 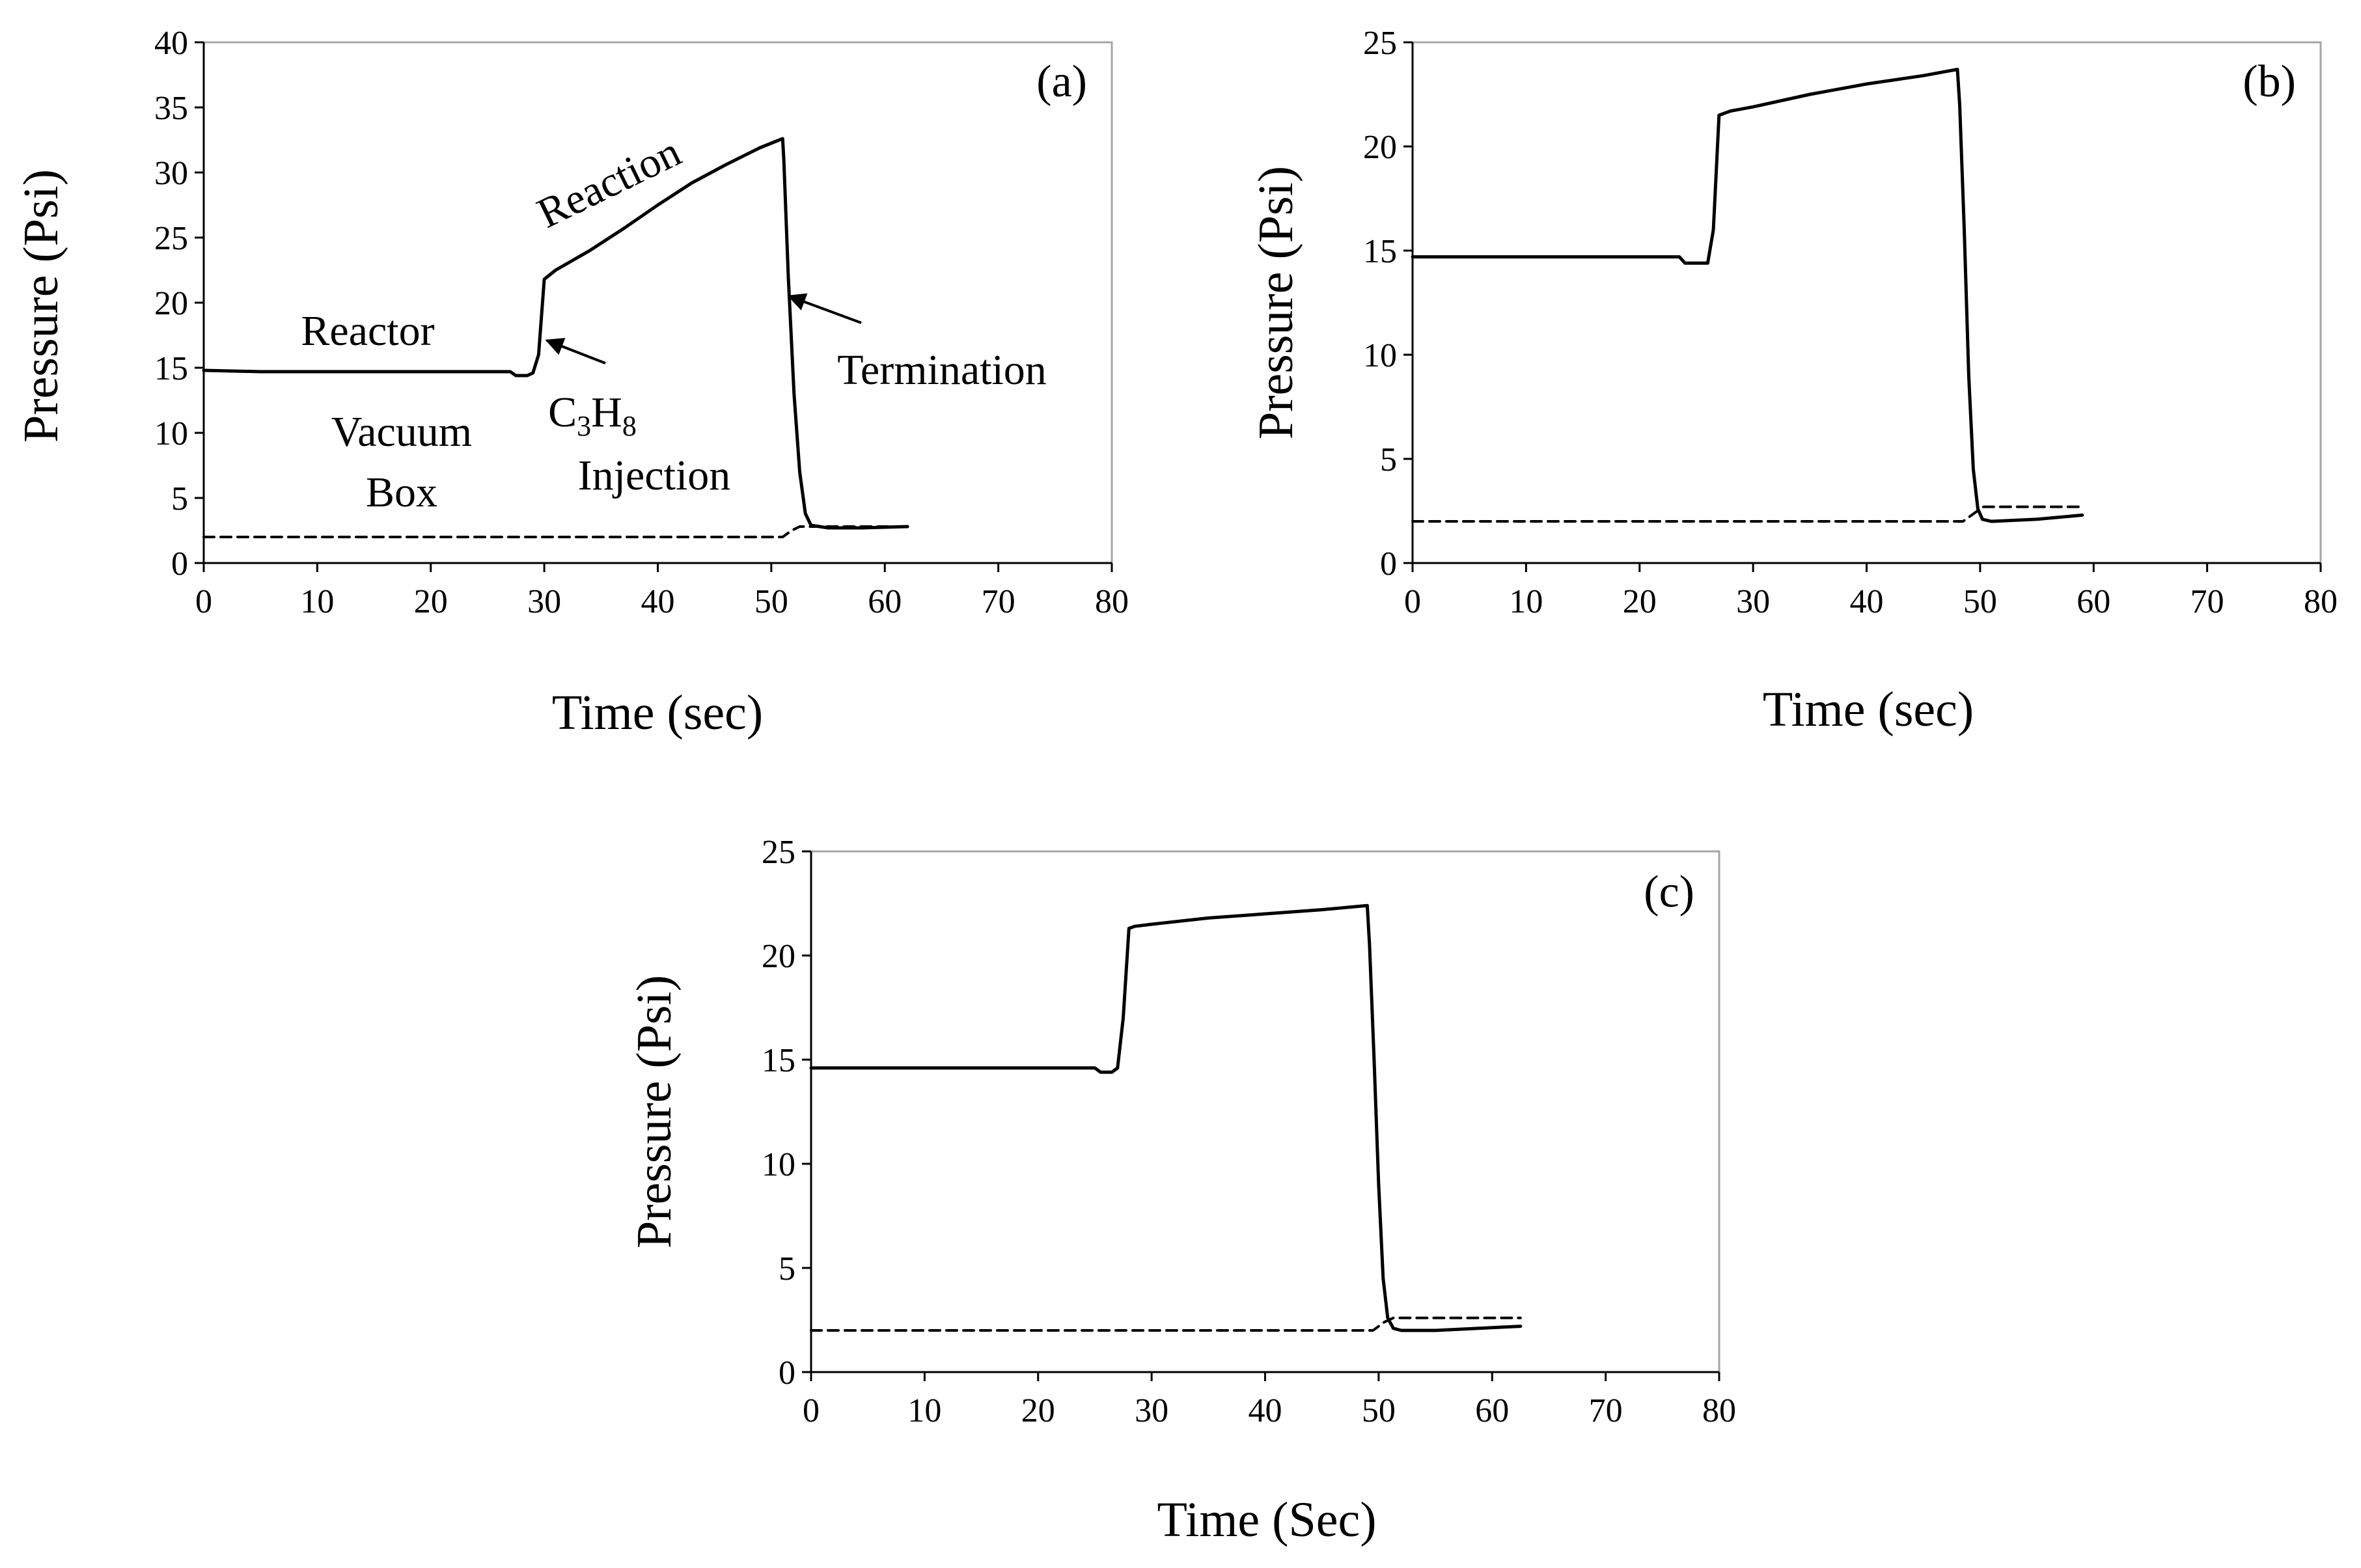 I want to click on panel-b-axes, so click(x=1866, y=303).